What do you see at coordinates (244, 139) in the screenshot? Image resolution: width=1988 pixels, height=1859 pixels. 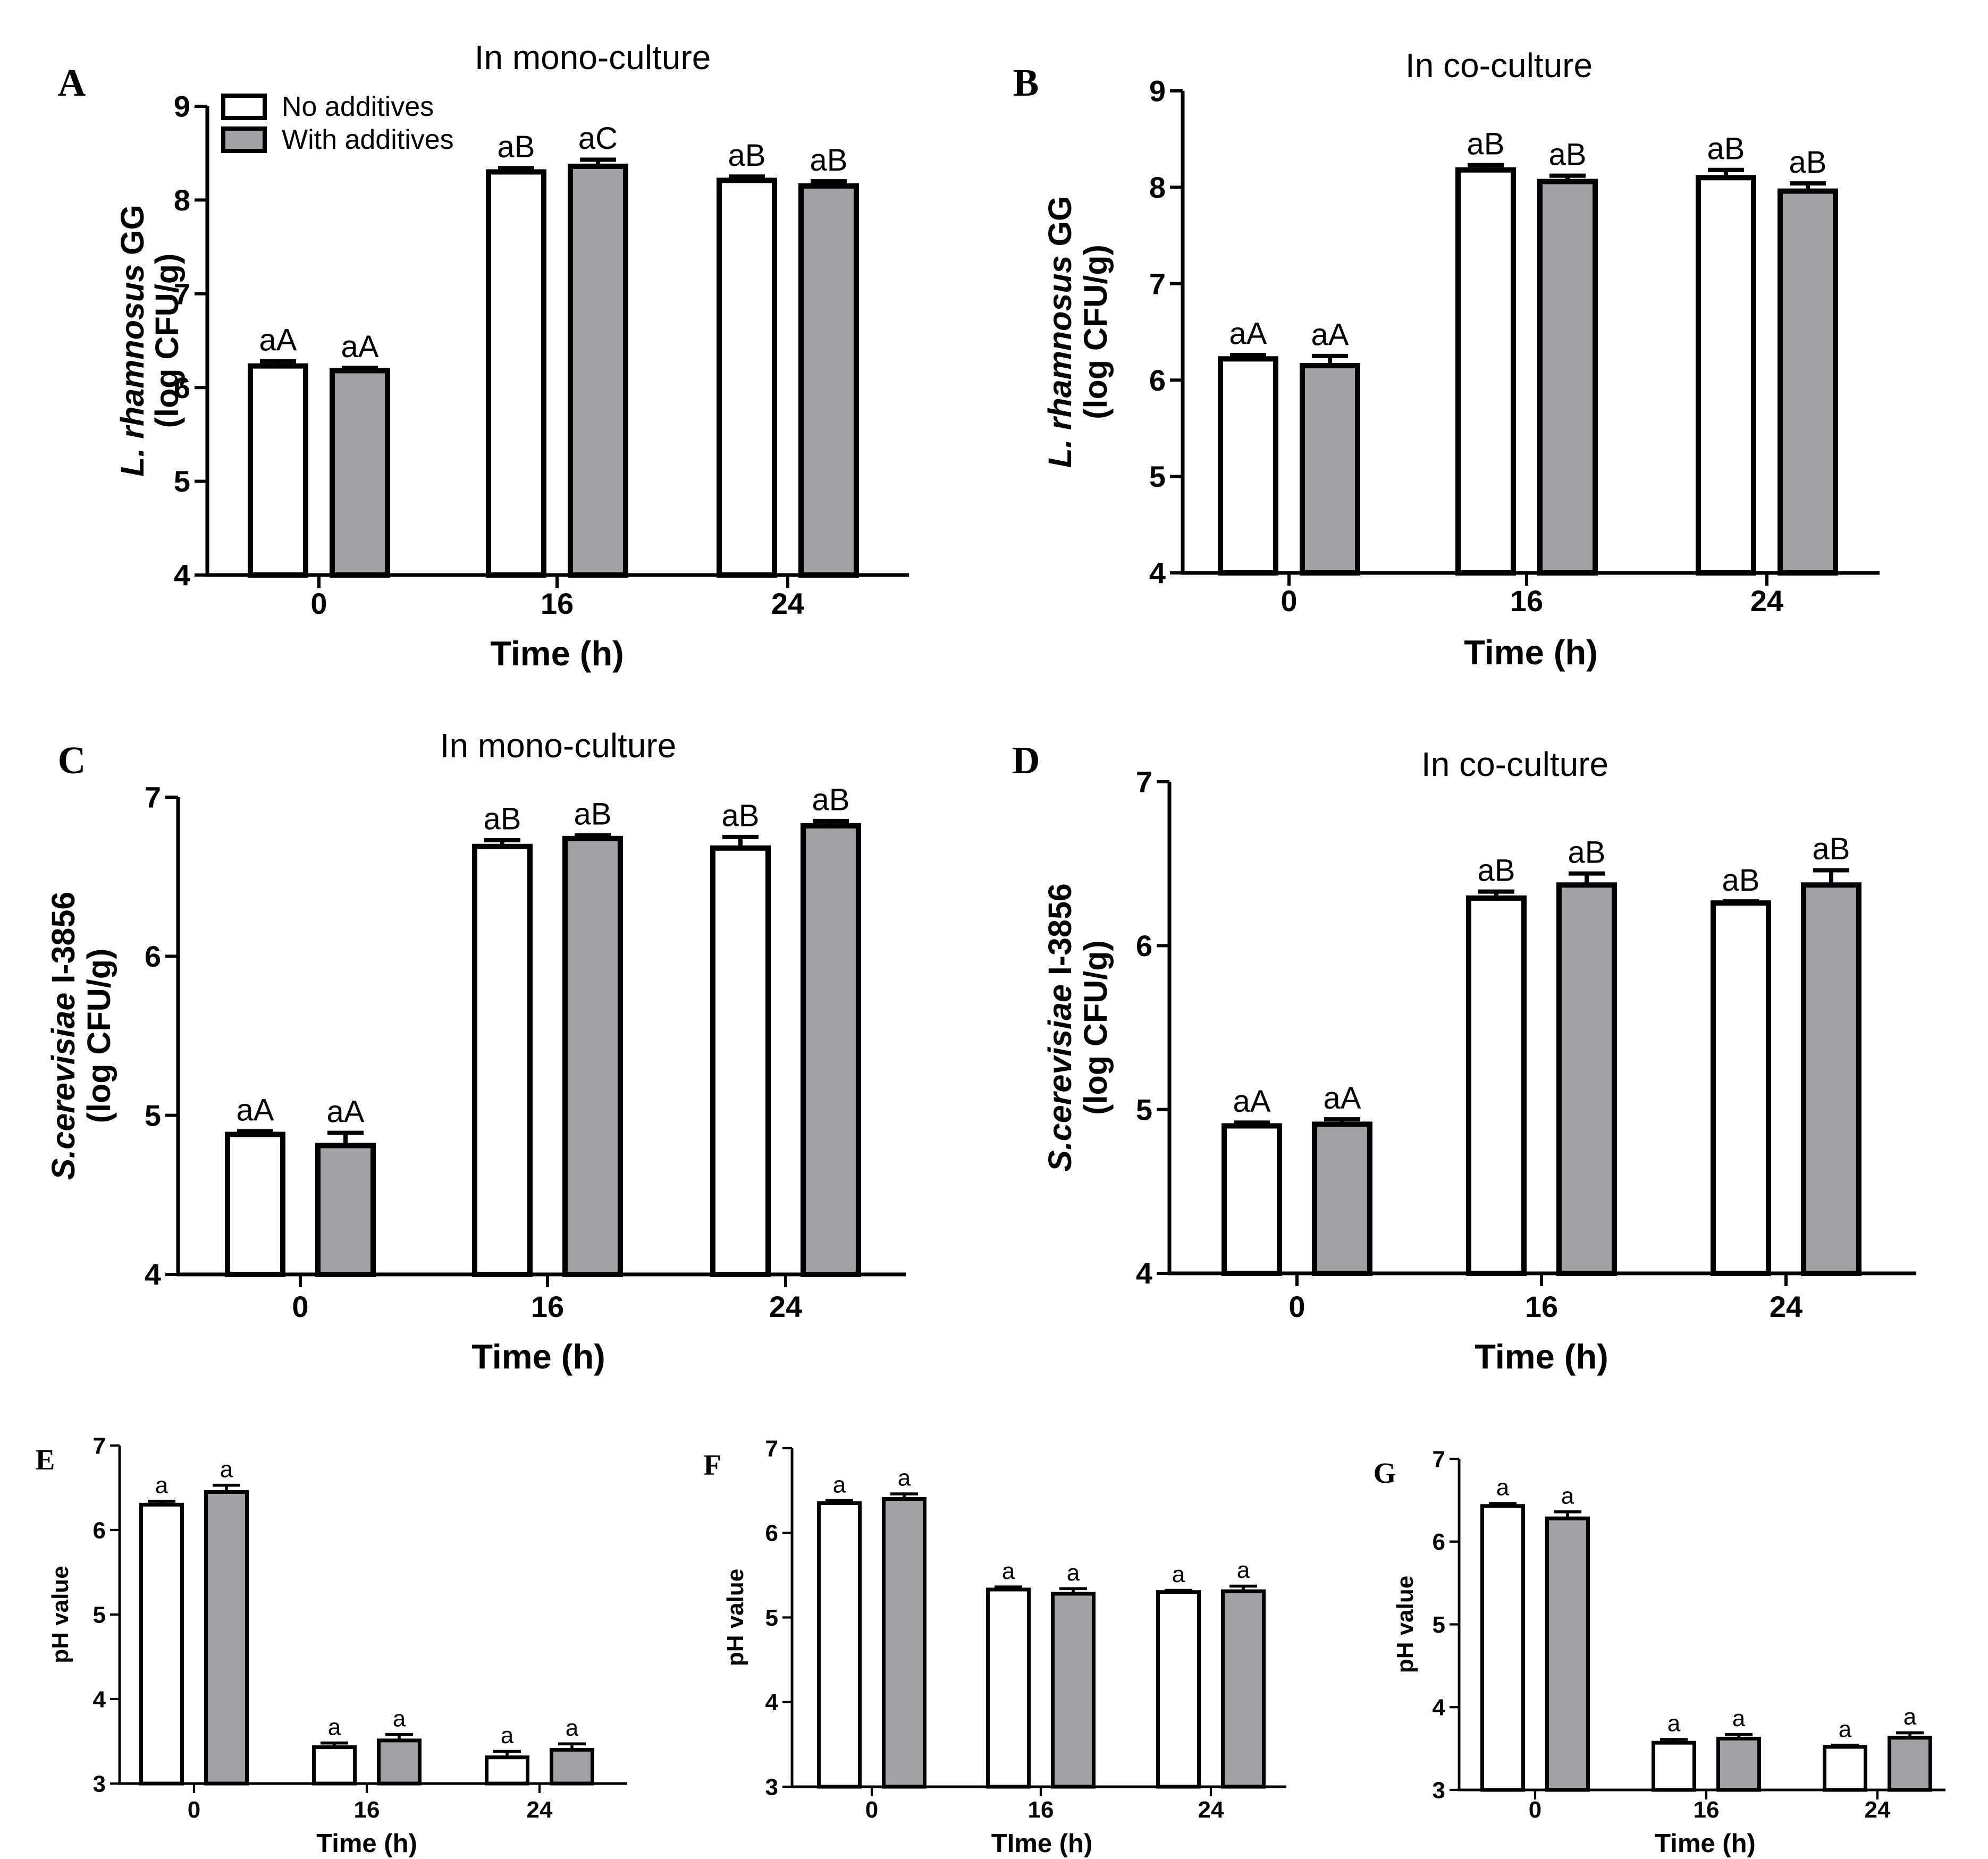 I see `legend-swatch-with-additives` at bounding box center [244, 139].